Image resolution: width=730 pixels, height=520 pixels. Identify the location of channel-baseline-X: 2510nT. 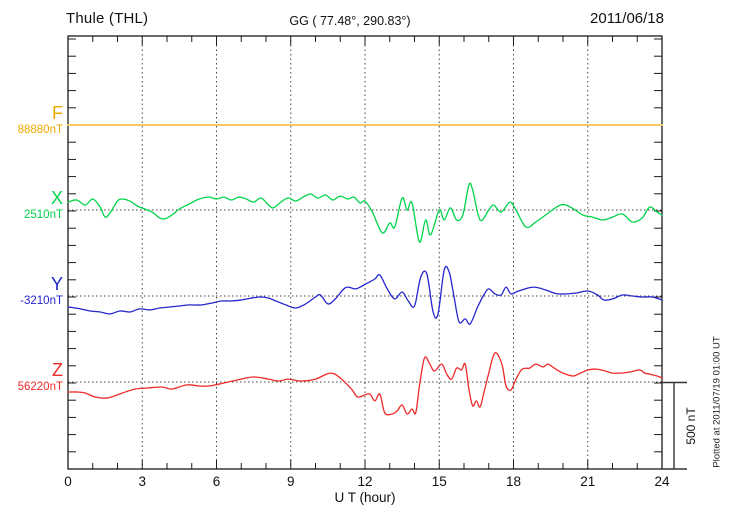
(43, 215).